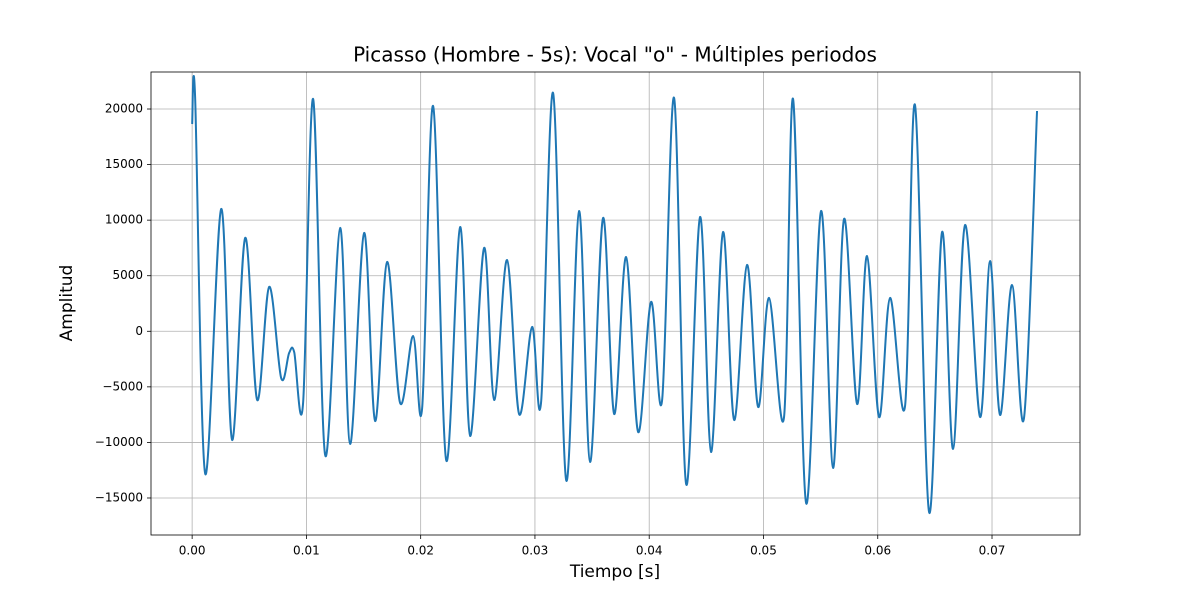 This screenshot has width=1200, height=600. What do you see at coordinates (614, 572) in the screenshot?
I see `x-axis-label: Tiempo [s]` at bounding box center [614, 572].